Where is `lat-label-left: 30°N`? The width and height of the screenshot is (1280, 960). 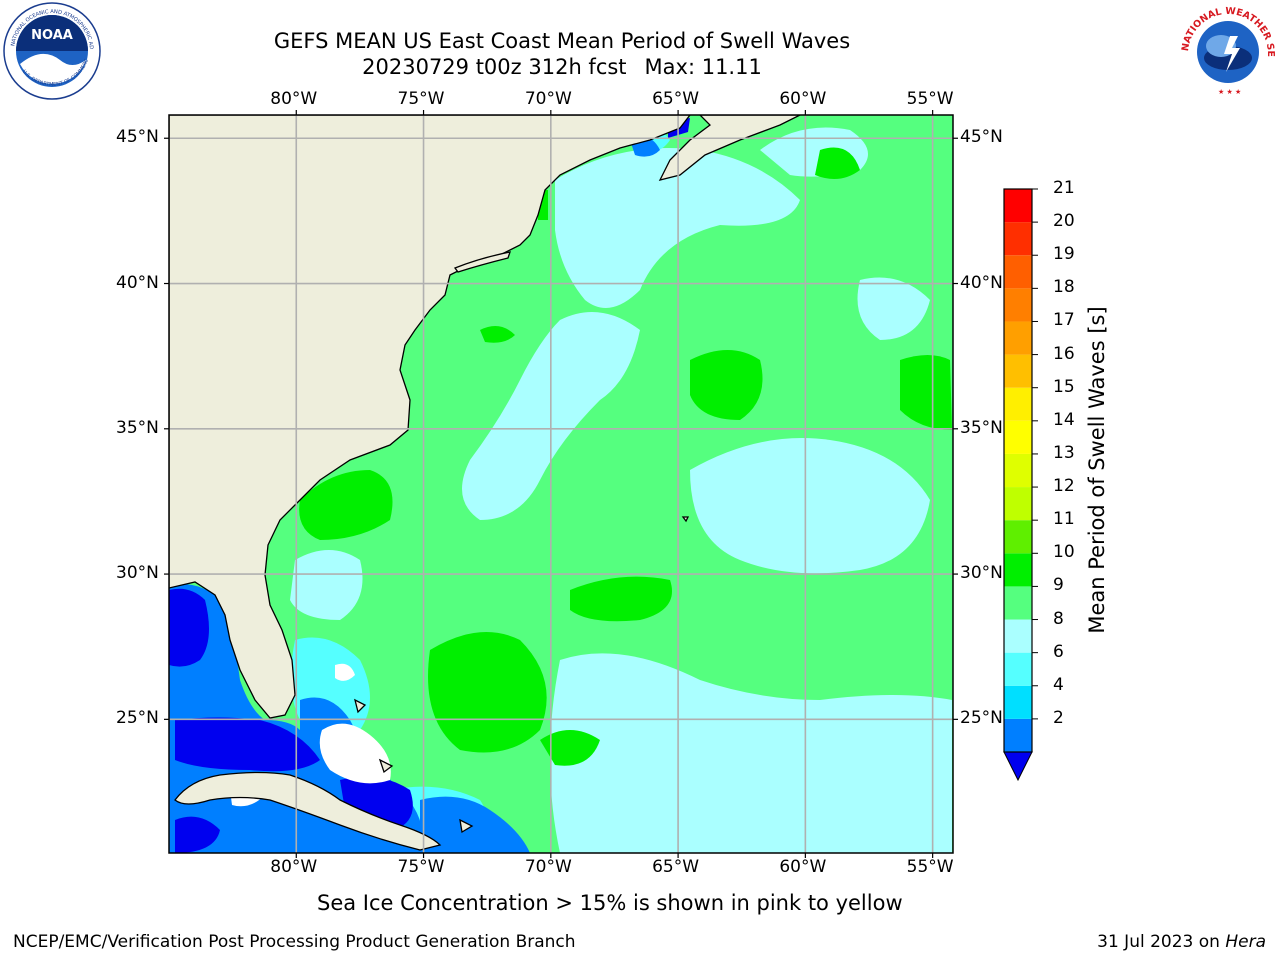
lat-label-left: 30°N is located at coordinates (137, 573).